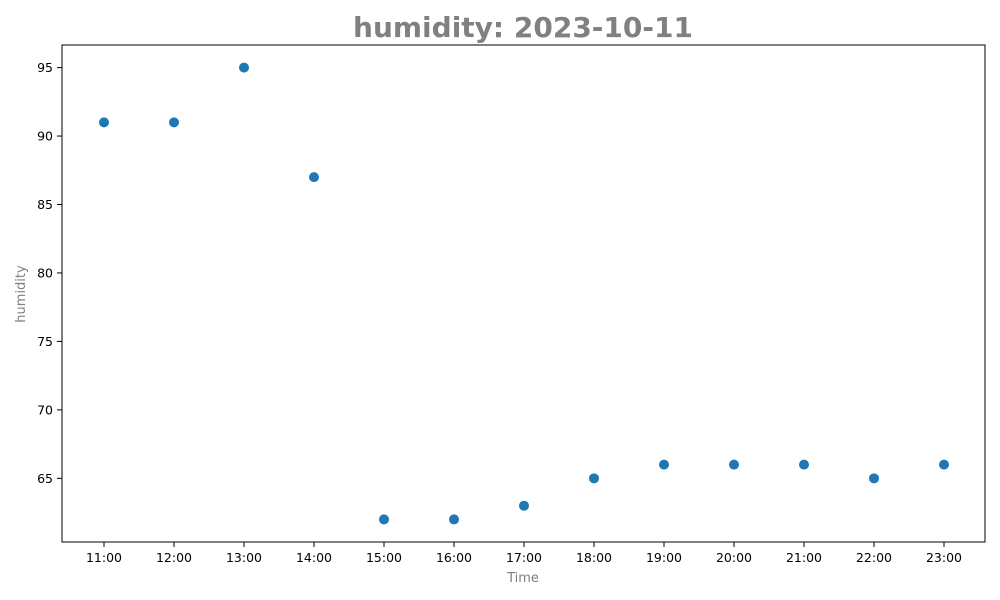 The image size is (1000, 600). What do you see at coordinates (45, 136) in the screenshot?
I see `y-tick-label: 90` at bounding box center [45, 136].